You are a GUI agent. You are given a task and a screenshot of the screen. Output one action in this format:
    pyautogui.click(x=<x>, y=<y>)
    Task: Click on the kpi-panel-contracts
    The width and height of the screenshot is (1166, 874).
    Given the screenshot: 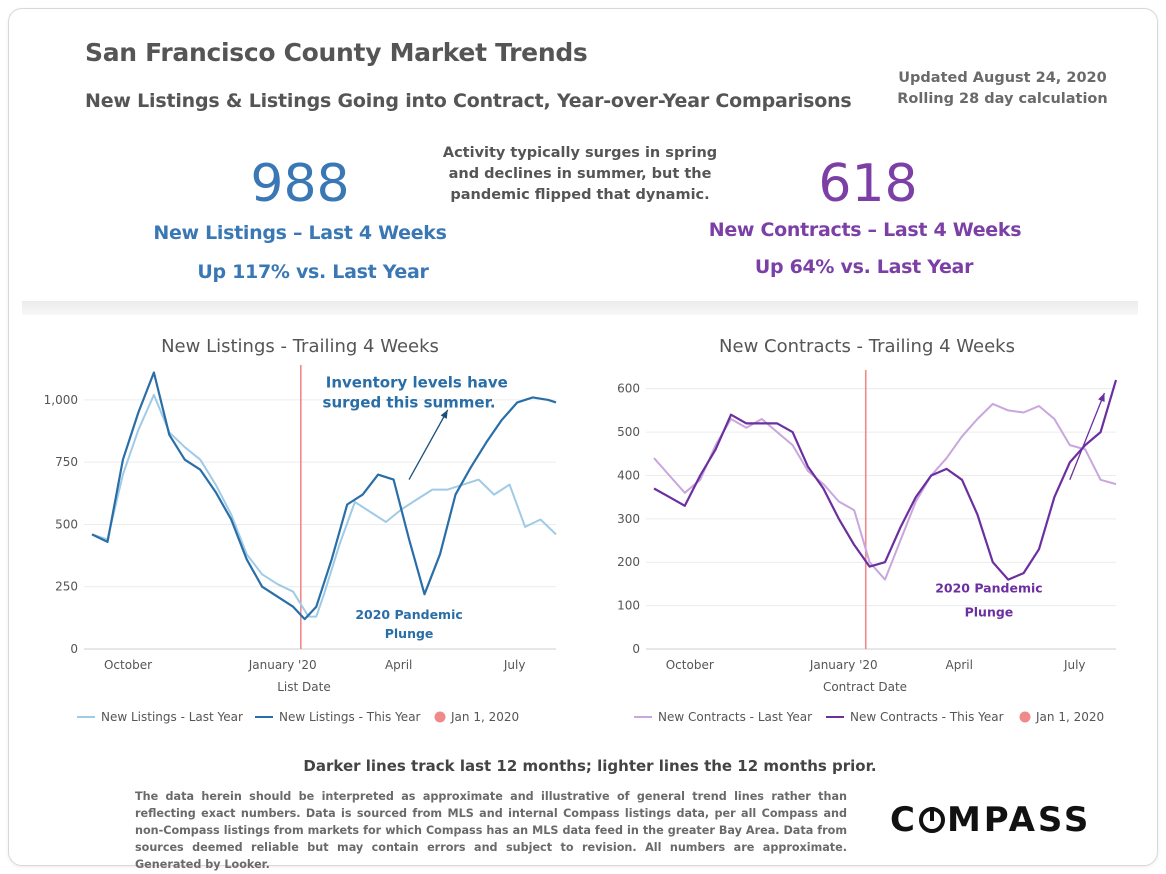 What is the action you would take?
    pyautogui.click(x=865, y=259)
    